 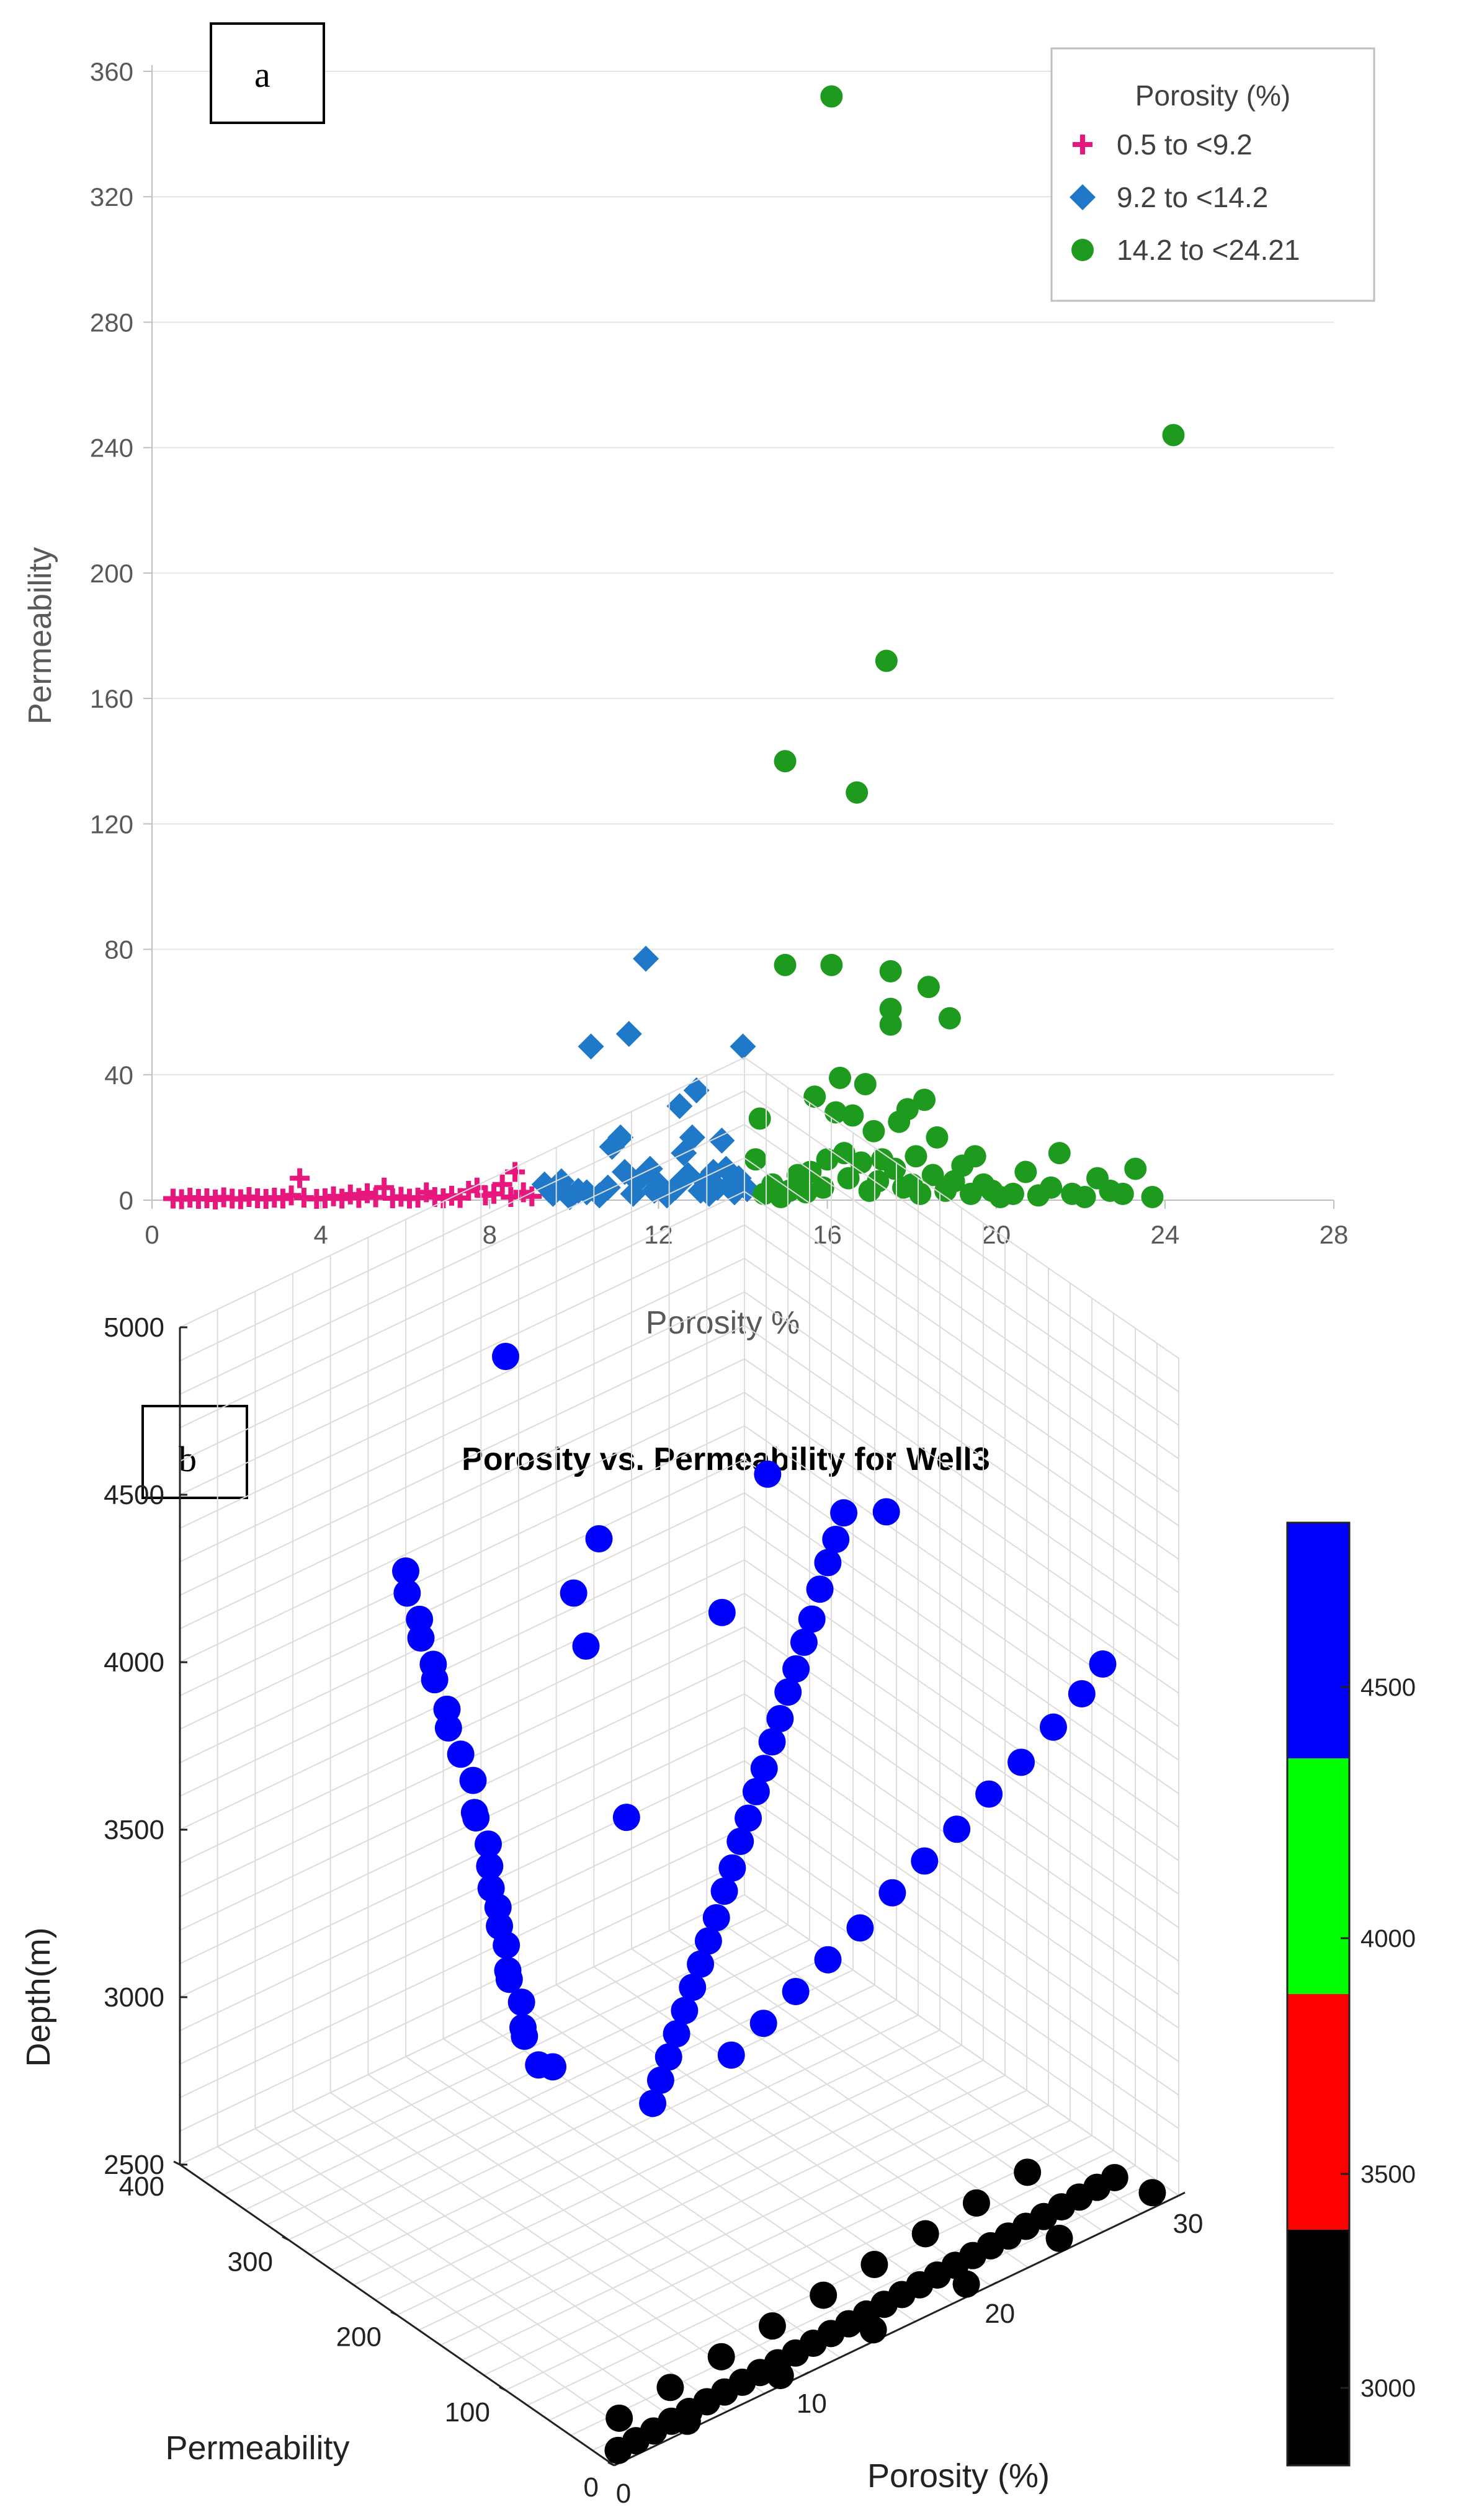 What do you see at coordinates (134, 1495) in the screenshot?
I see `z-tick-label: 4500` at bounding box center [134, 1495].